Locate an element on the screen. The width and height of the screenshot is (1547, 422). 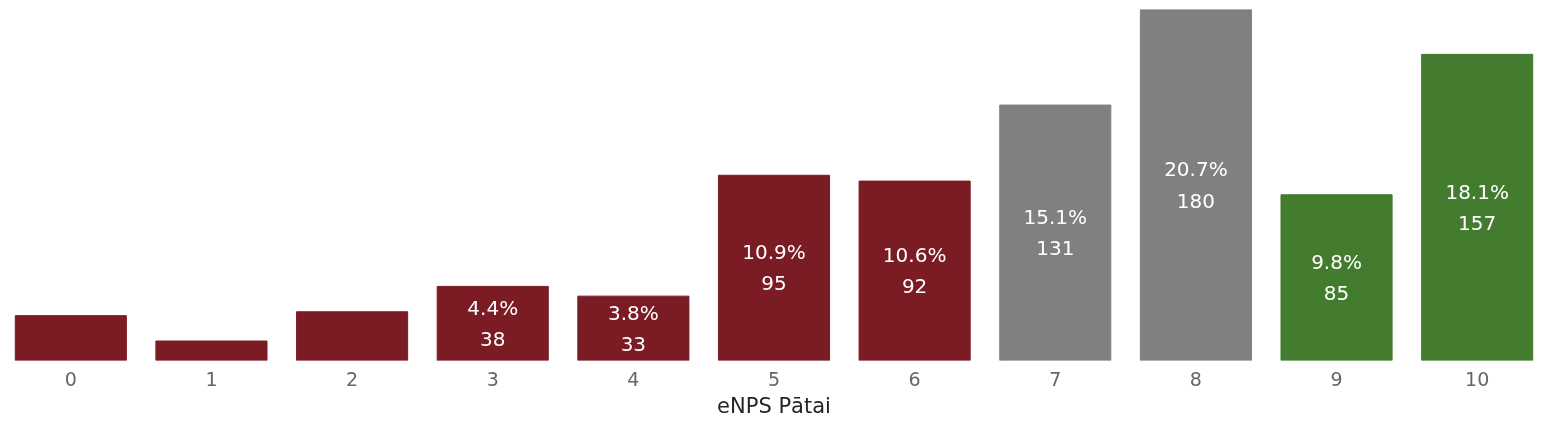
data-label: 10.6% 92 is located at coordinates (914, 271).